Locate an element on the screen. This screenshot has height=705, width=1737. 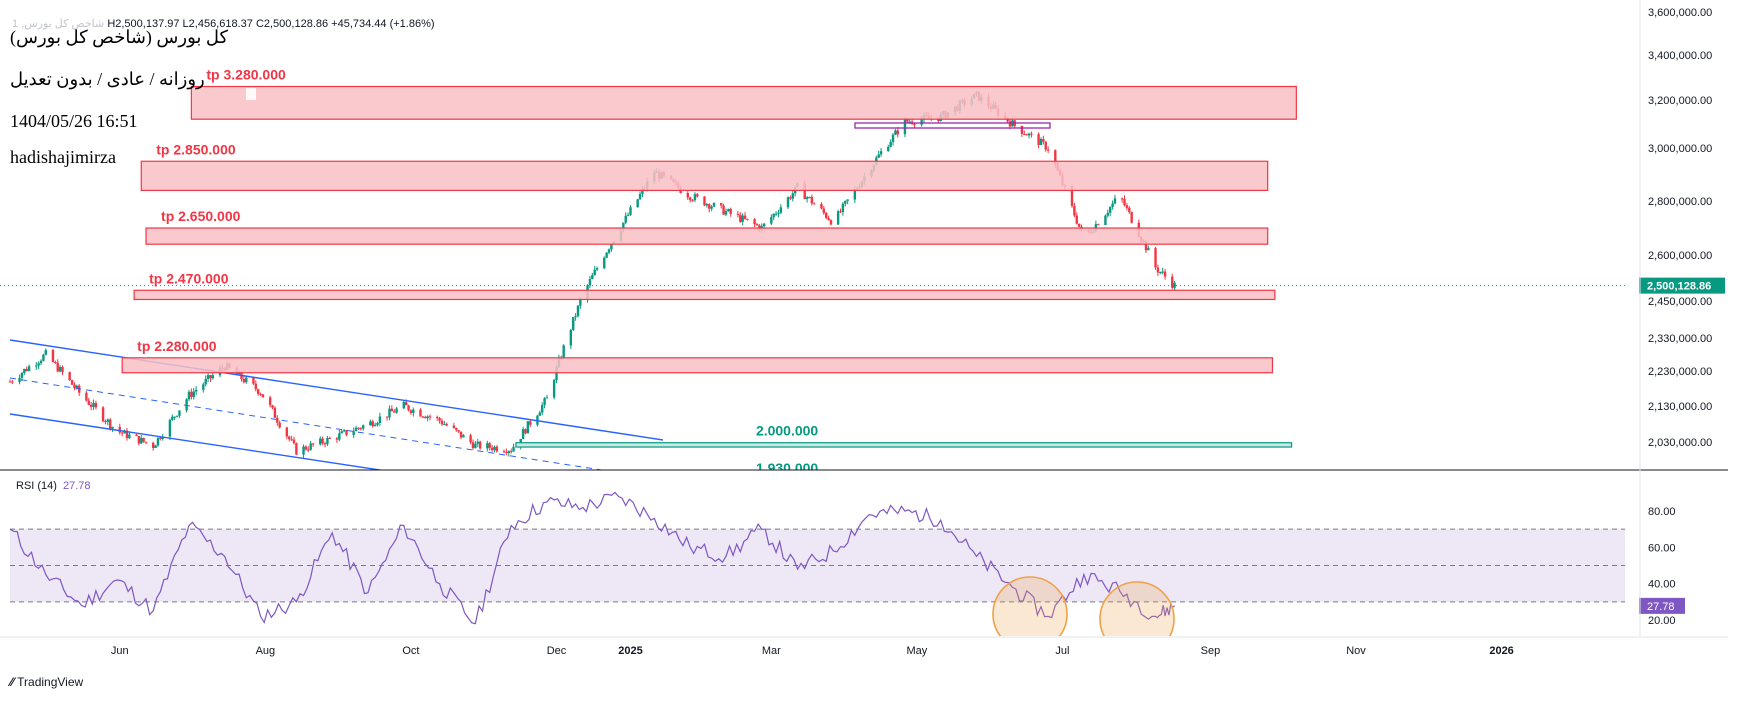
price-tick-label: 2,800,000.00 is located at coordinates (1680, 202).